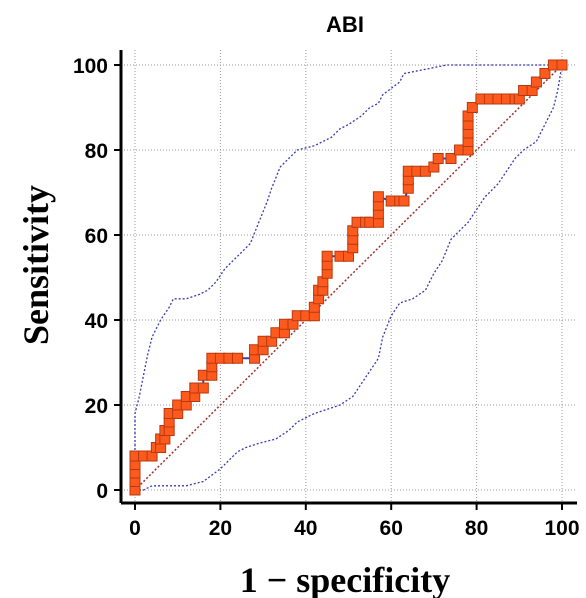 The width and height of the screenshot is (586, 598). What do you see at coordinates (220, 528) in the screenshot?
I see `x-tick-label-1: 20` at bounding box center [220, 528].